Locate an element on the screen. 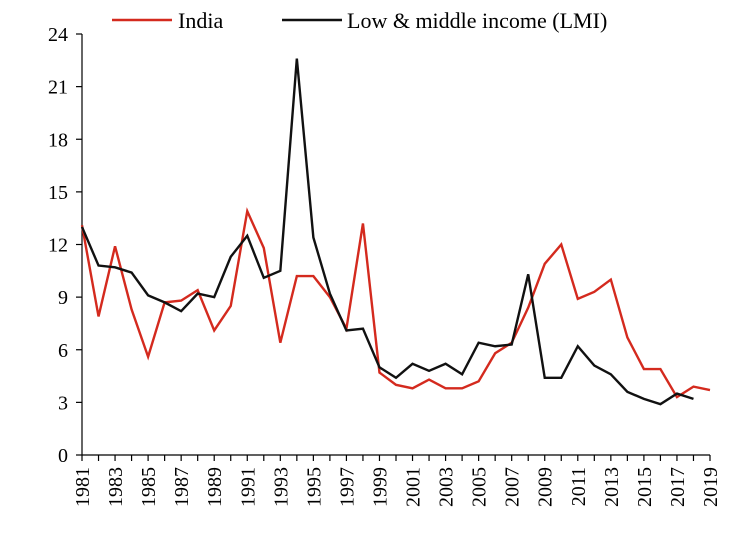 The image size is (742, 547). y-tick-label: 12 is located at coordinates (58, 246).